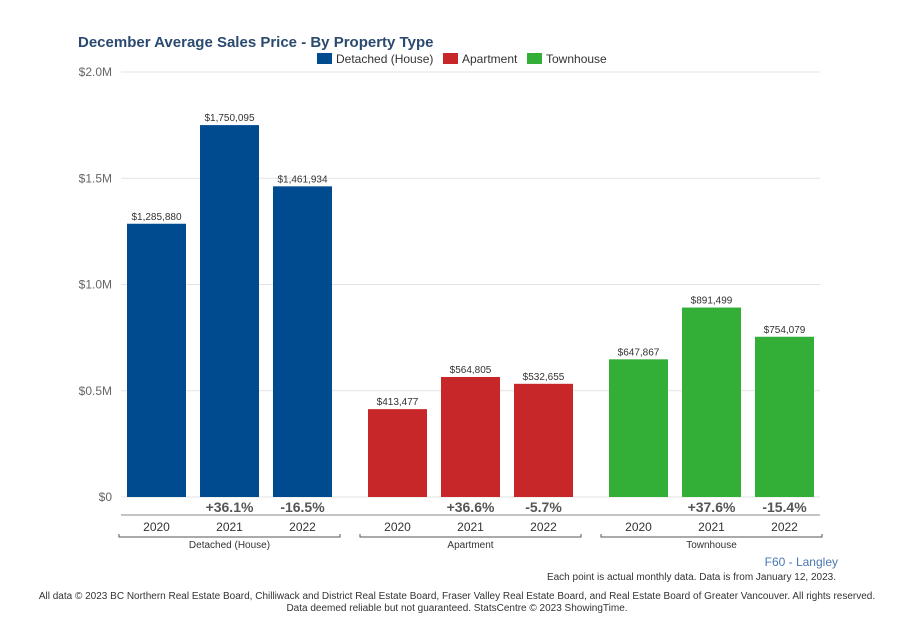 The image size is (913, 634). Describe the element at coordinates (784, 507) in the screenshot. I see `change-label: -15.4%` at that location.